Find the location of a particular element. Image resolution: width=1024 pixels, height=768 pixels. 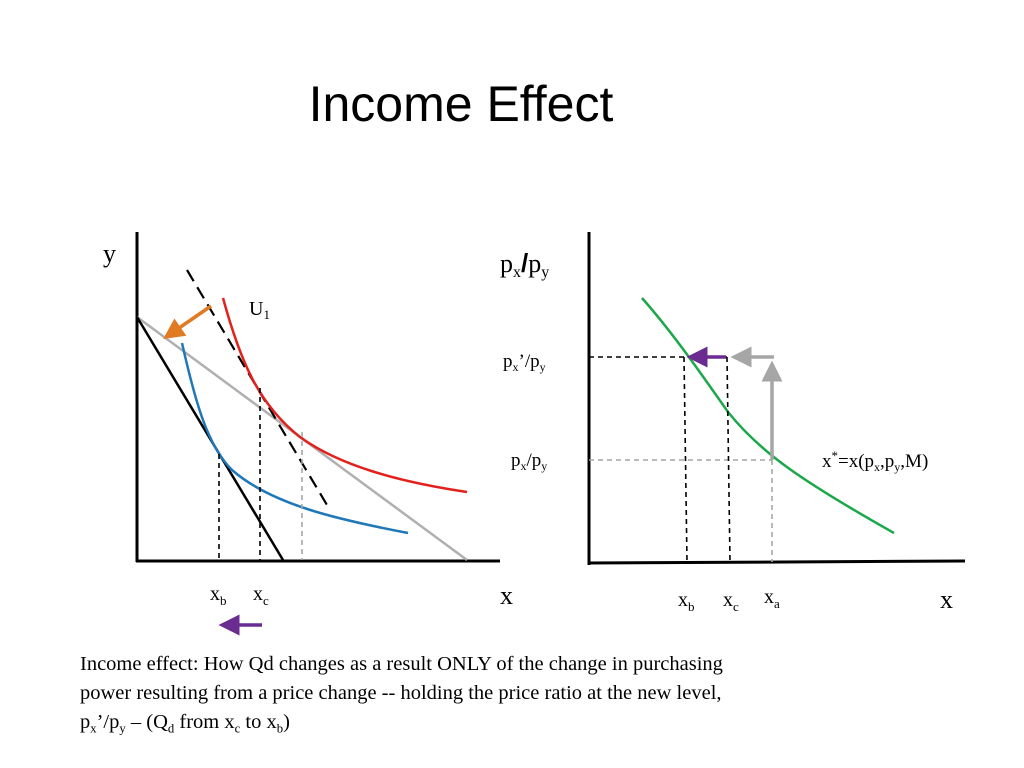

price-old-label: px/py is located at coordinates (529, 461).